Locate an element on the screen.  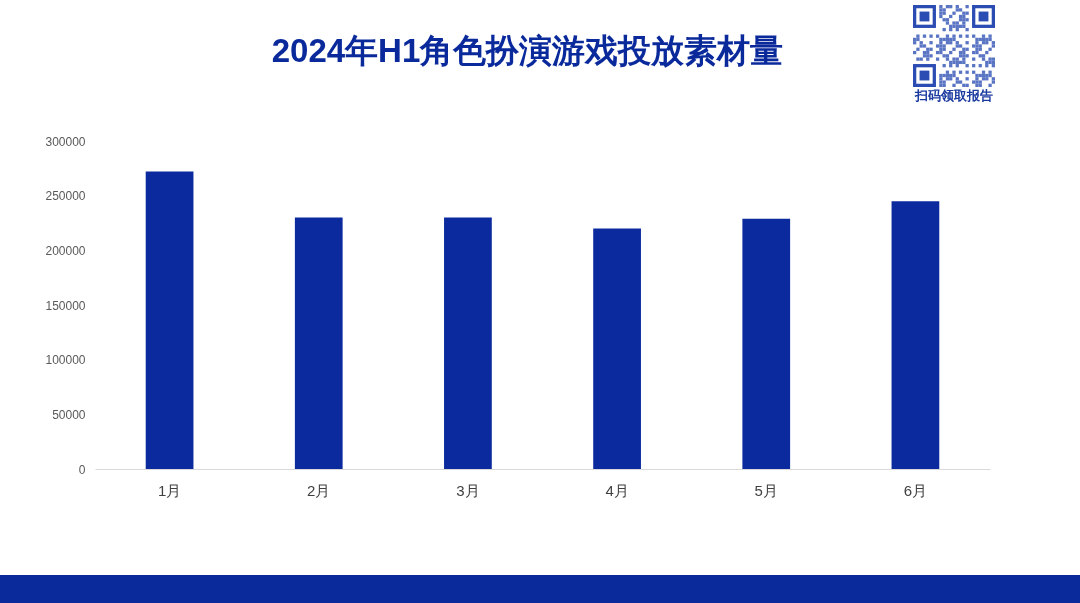
y-tick-label: 150000 is located at coordinates (65, 305).